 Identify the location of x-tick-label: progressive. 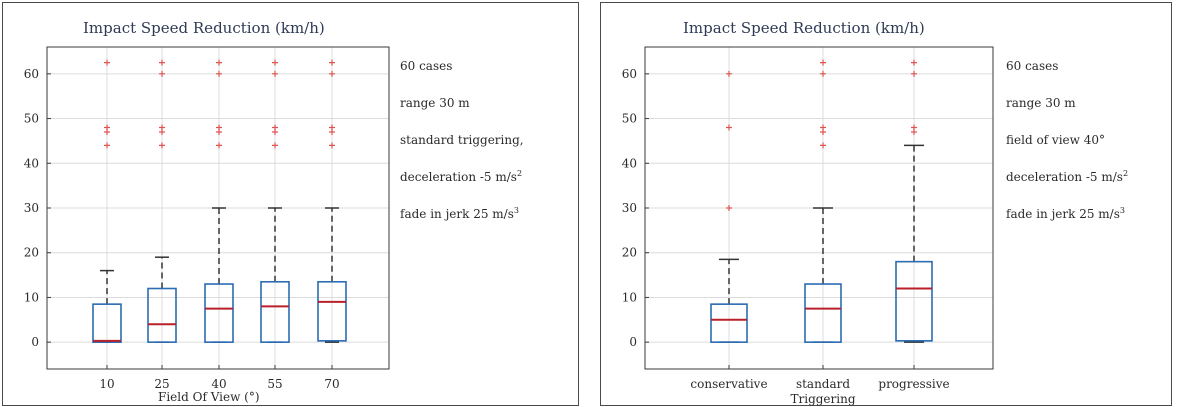
(913, 384).